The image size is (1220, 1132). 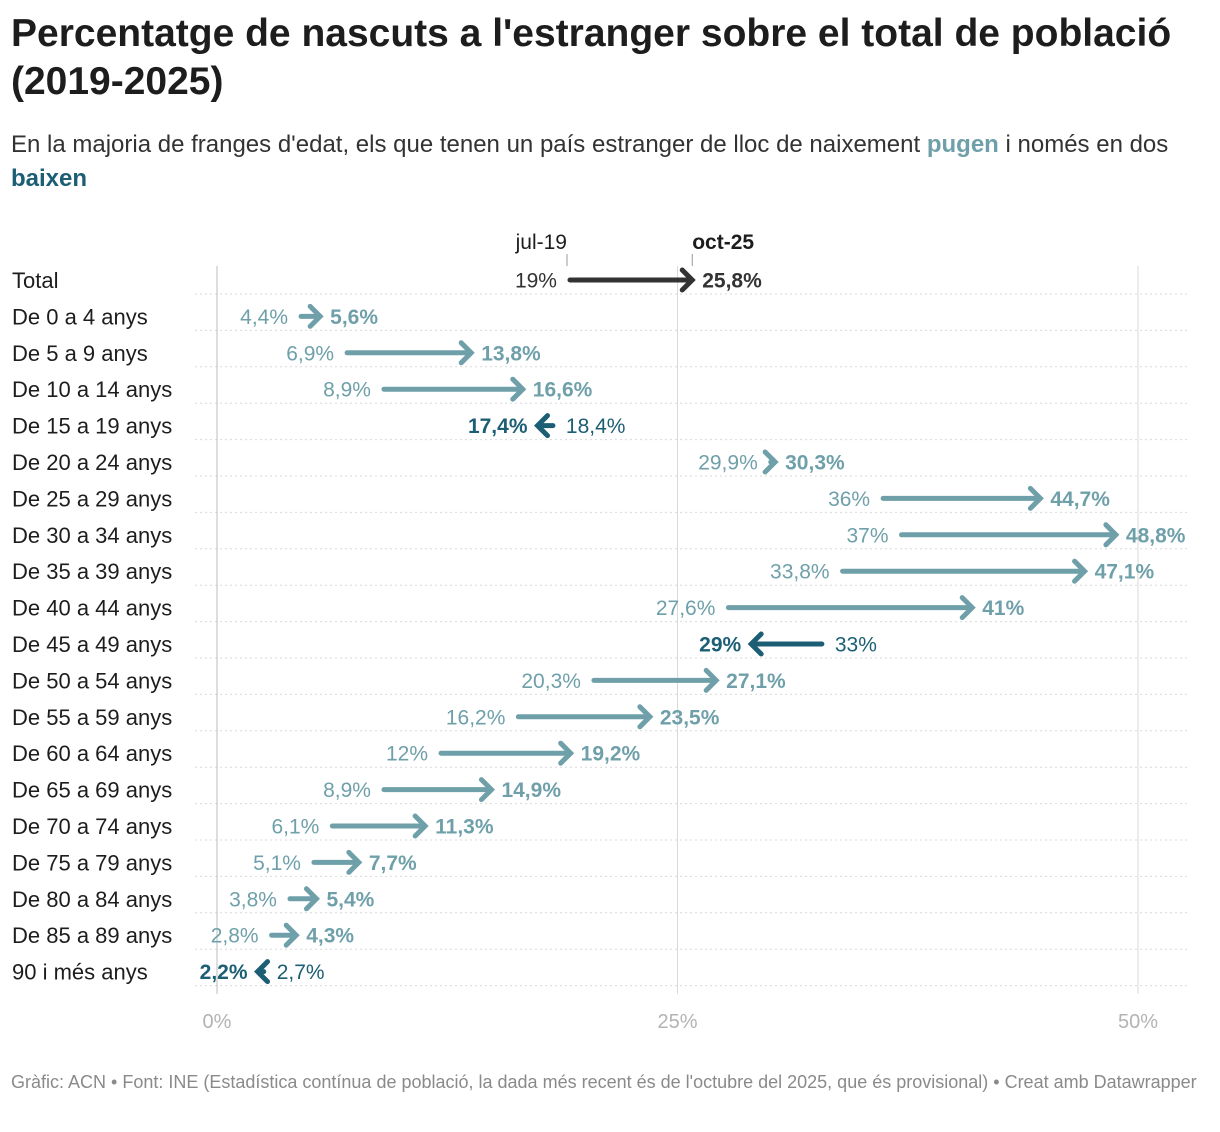 What do you see at coordinates (720, 645) in the screenshot?
I see `end-value-label: 29%` at bounding box center [720, 645].